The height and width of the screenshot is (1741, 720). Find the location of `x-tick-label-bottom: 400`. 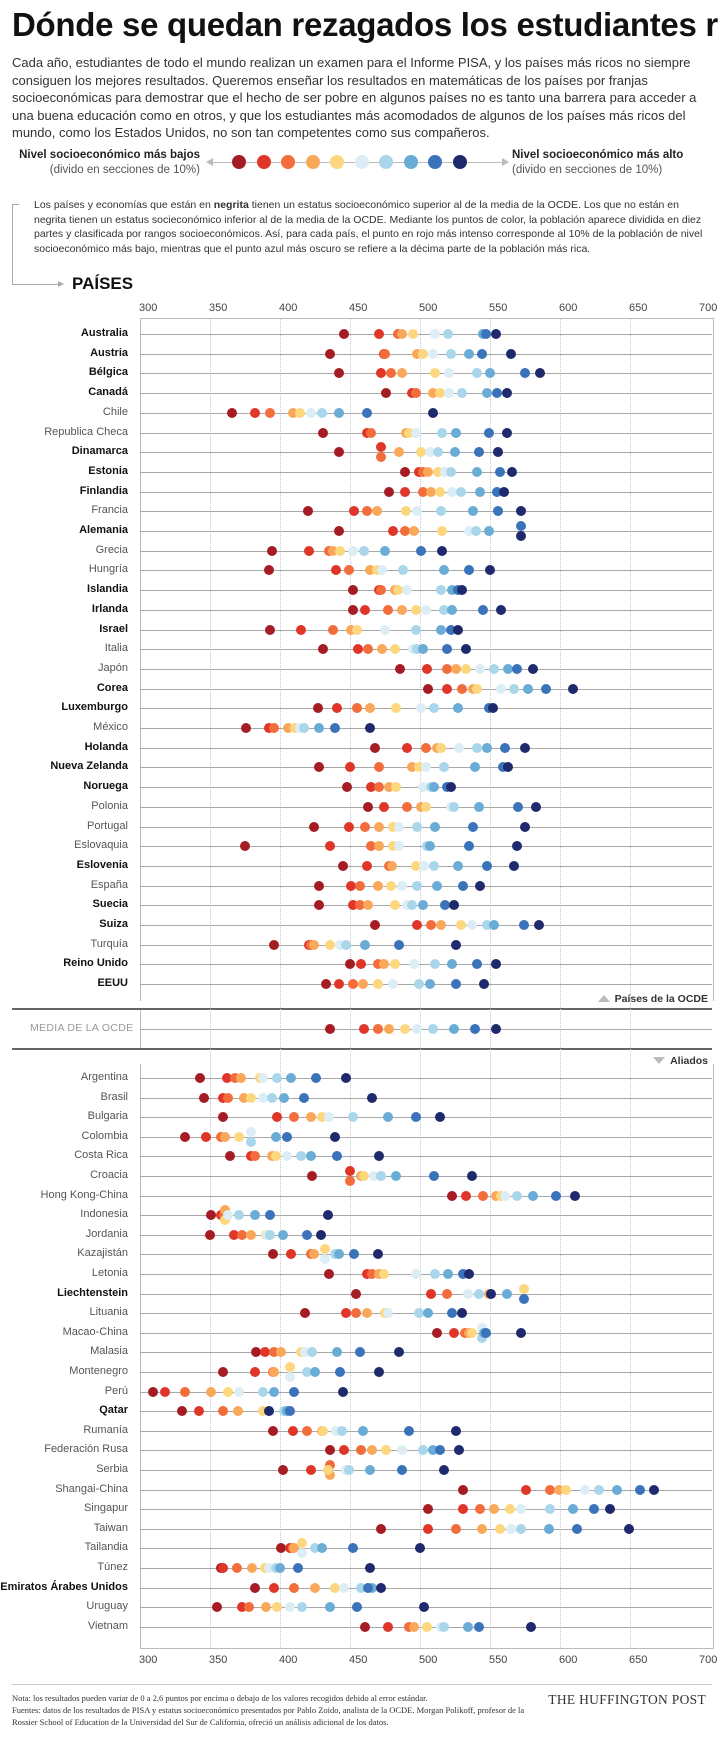

x-tick-label-bottom: 400 is located at coordinates (288, 1660).